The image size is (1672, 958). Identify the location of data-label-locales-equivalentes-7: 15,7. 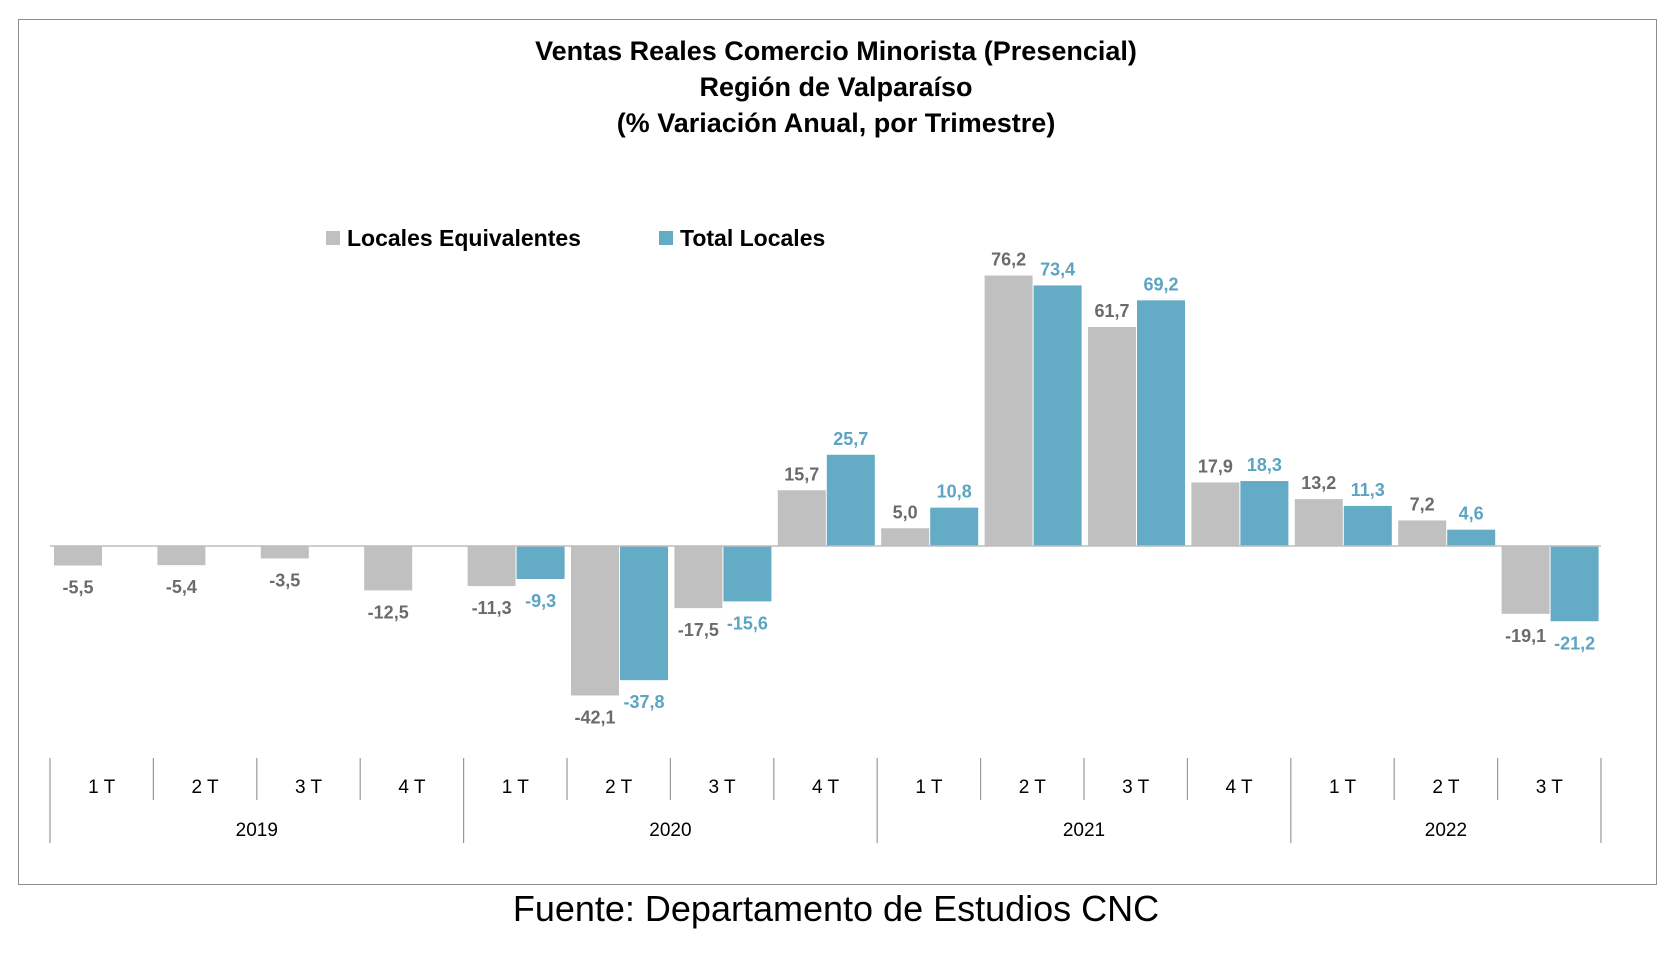
(801, 474).